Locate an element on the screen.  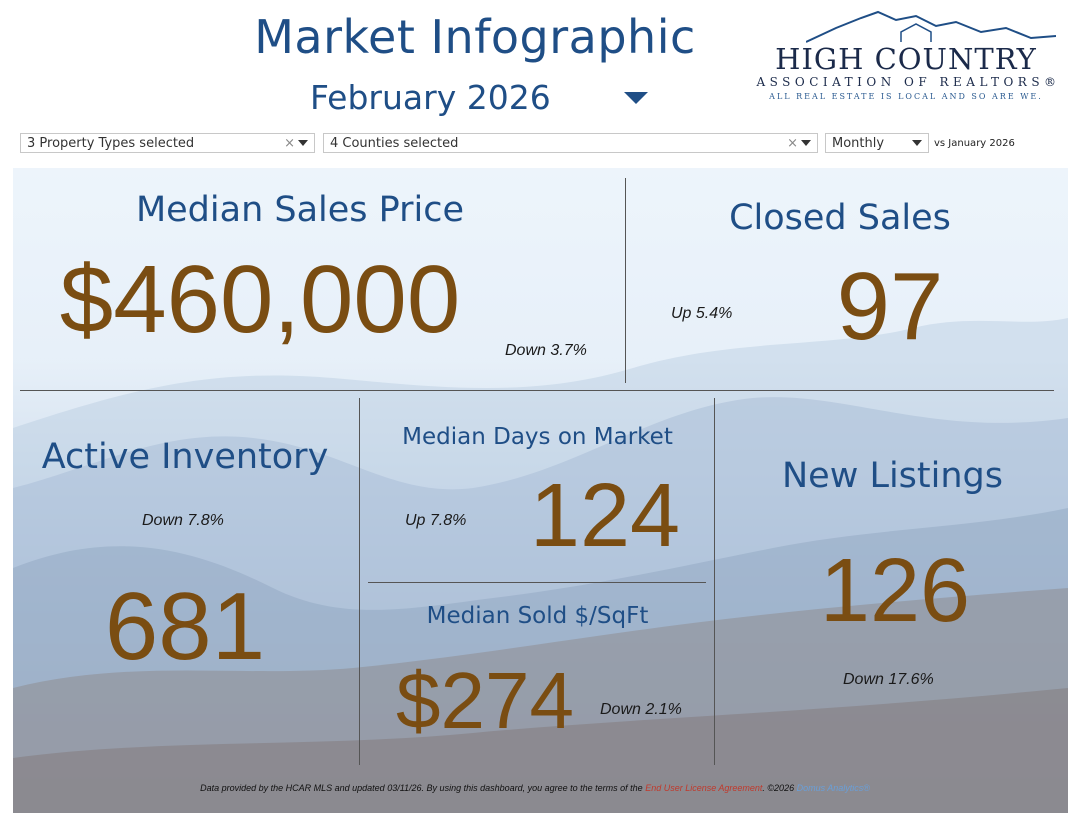
domus-analytics-link: Domus Analytics® is located at coordinates (833, 788).